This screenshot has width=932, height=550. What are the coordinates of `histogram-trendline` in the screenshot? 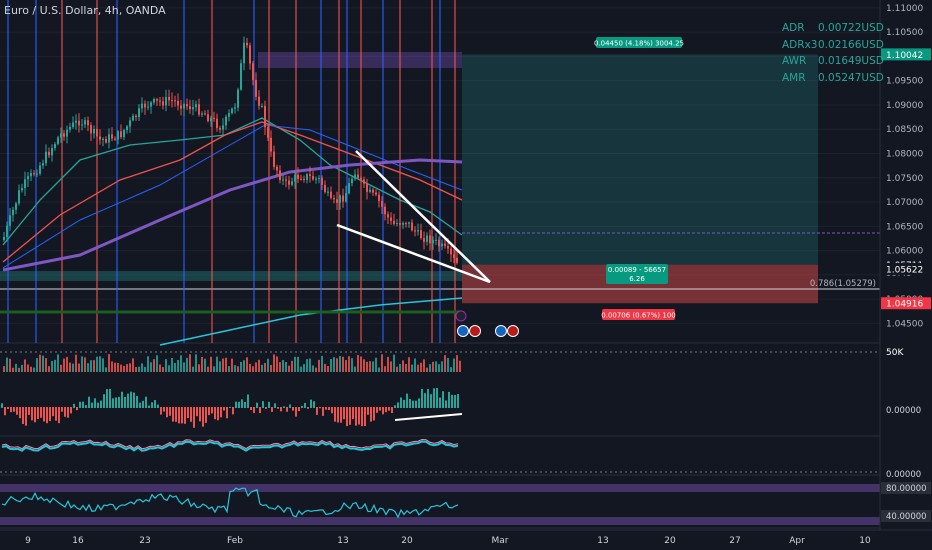 It's located at (428, 417).